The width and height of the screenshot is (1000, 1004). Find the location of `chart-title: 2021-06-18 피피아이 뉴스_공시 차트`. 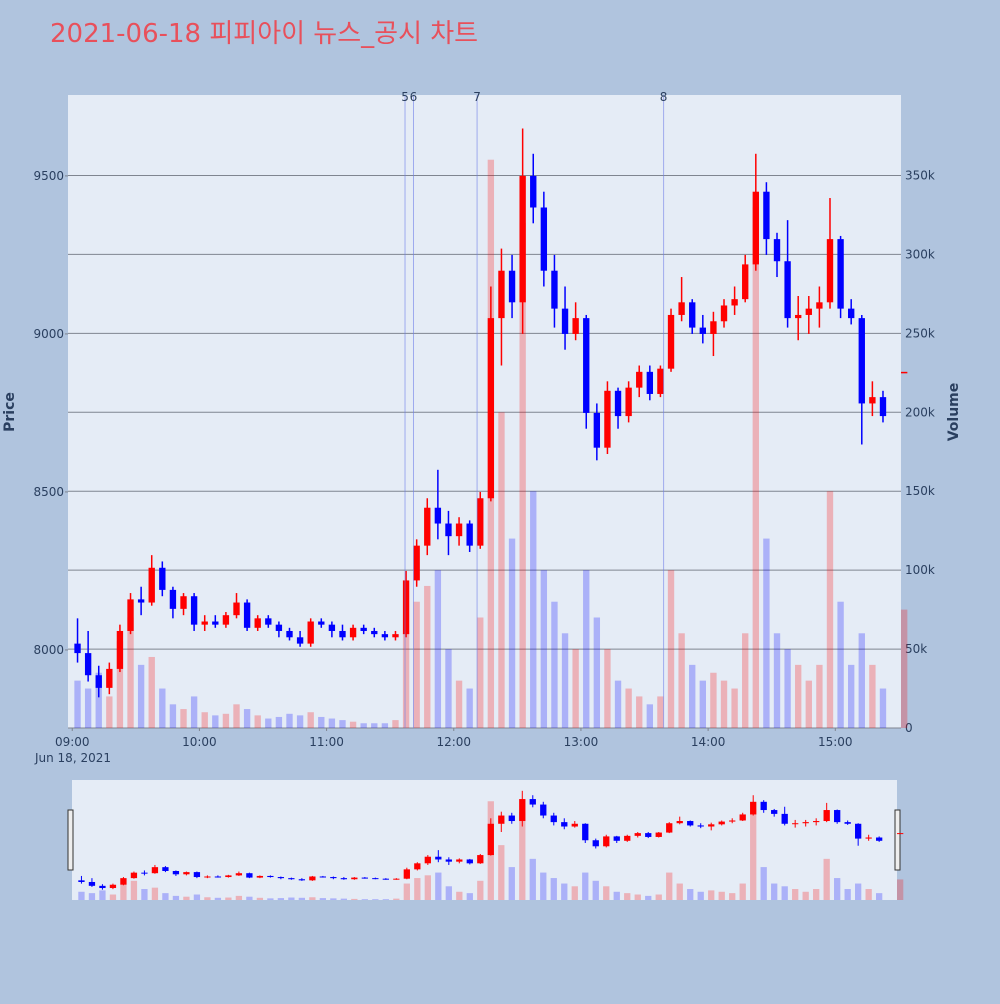

chart-title: 2021-06-18 피피아이 뉴스_공시 차트 is located at coordinates (264, 34).